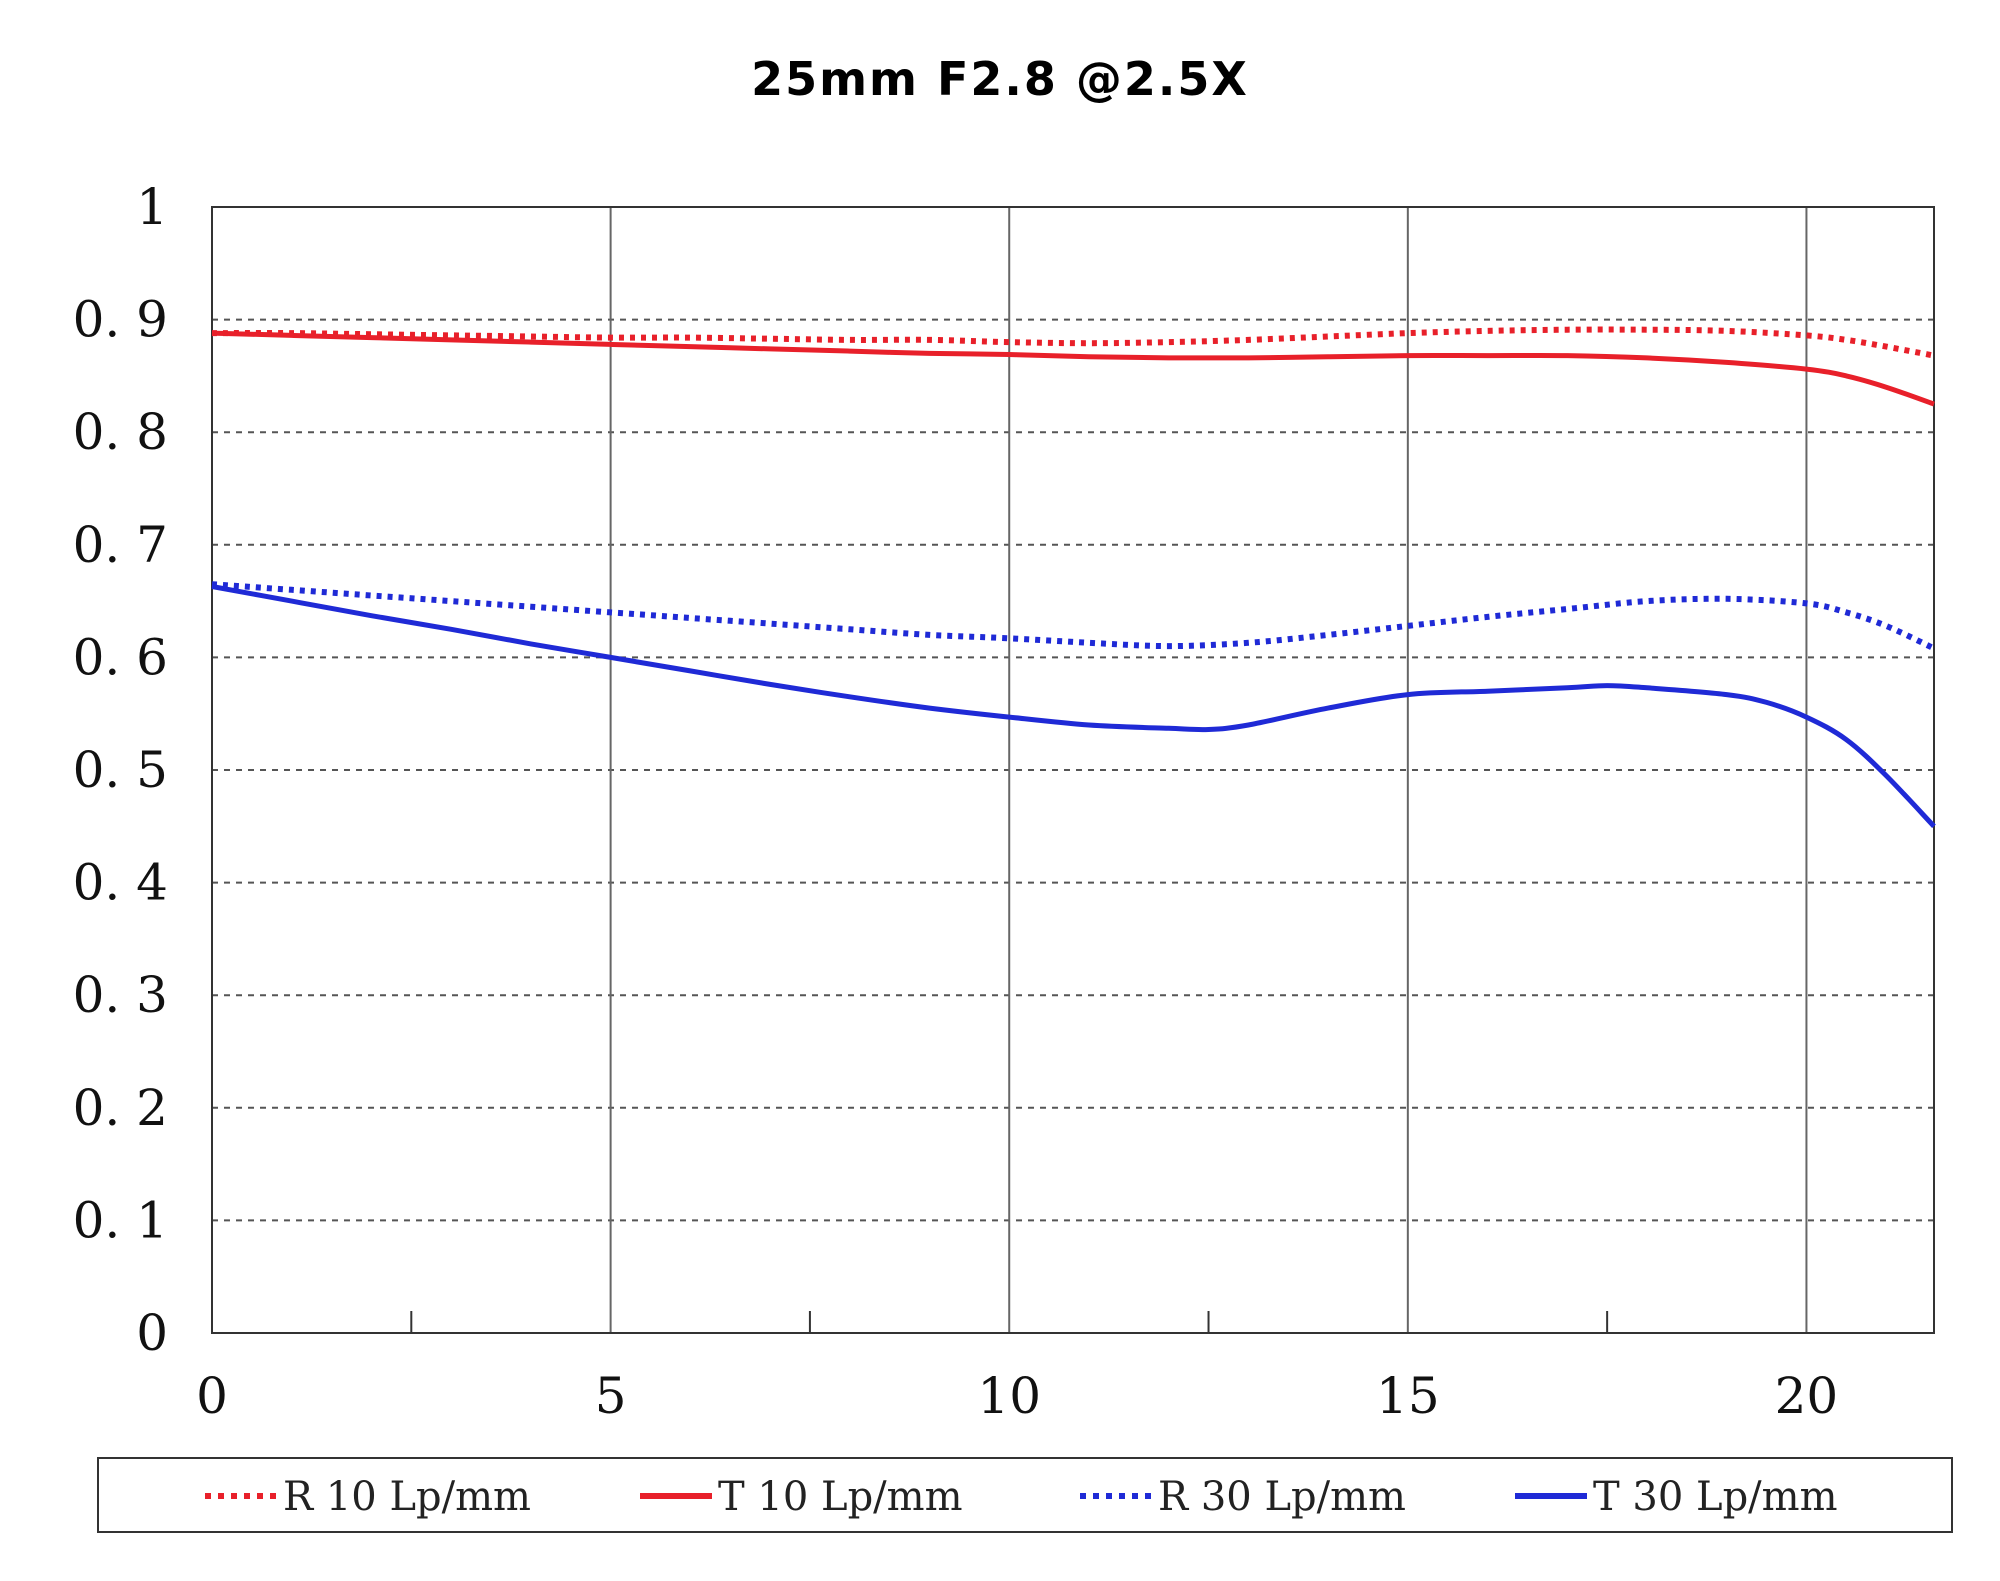  What do you see at coordinates (152, 207) in the screenshot?
I see `y-tick-label: 1` at bounding box center [152, 207].